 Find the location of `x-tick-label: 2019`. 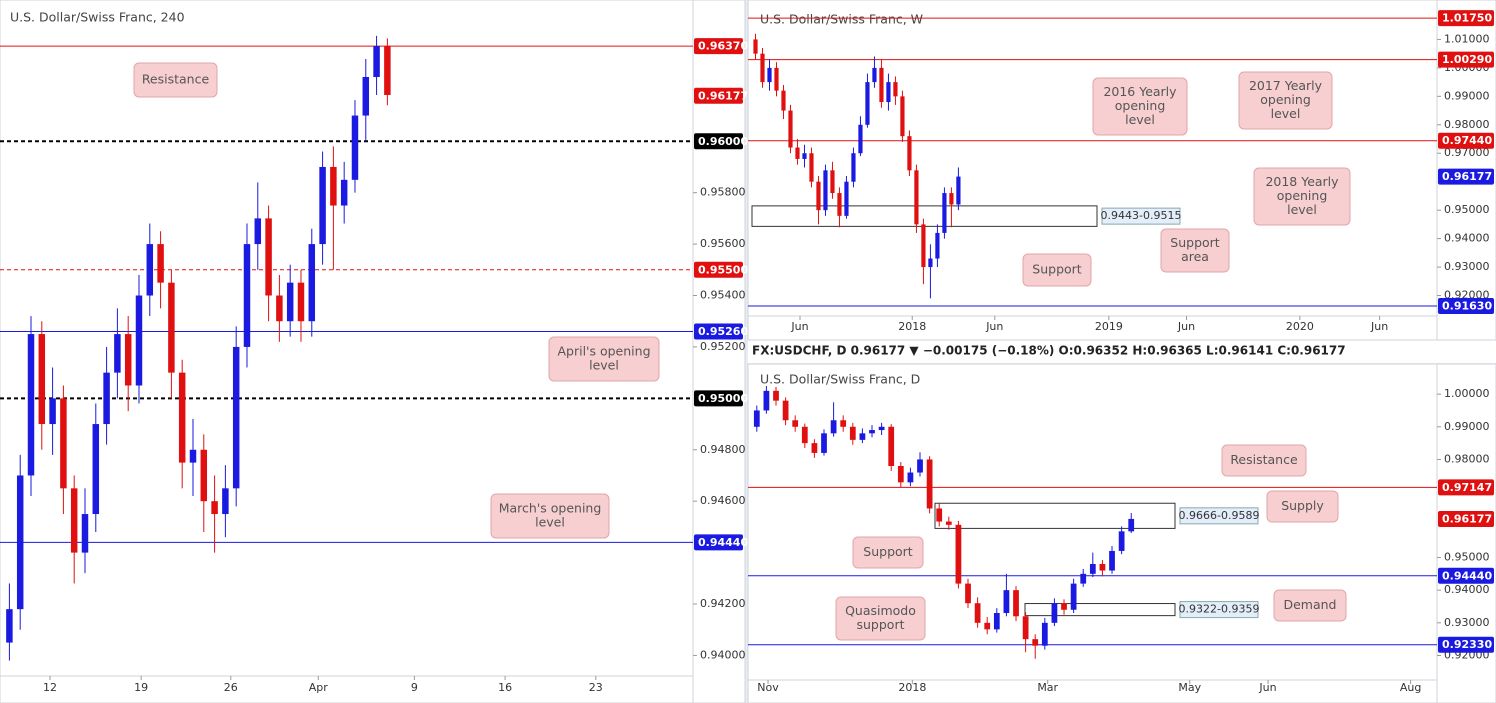

x-tick-label: 2019 is located at coordinates (1109, 326).